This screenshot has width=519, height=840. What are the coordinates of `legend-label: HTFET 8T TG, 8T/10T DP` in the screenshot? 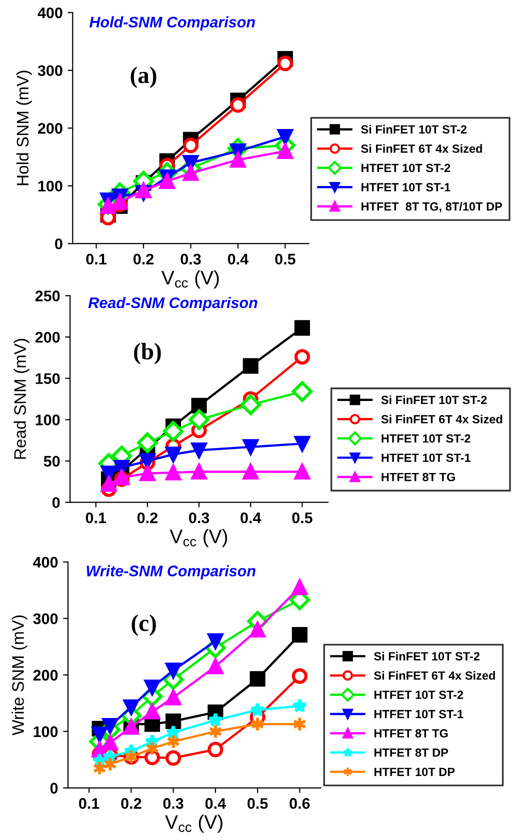 It's located at (432, 207).